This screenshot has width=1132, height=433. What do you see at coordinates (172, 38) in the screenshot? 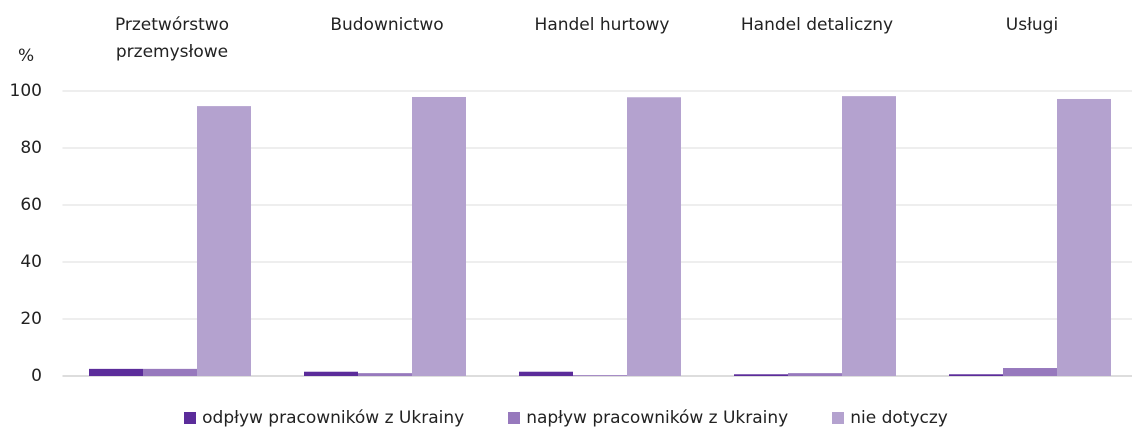
I see `category-label: Przetwórstwo przemysłowe` at bounding box center [172, 38].